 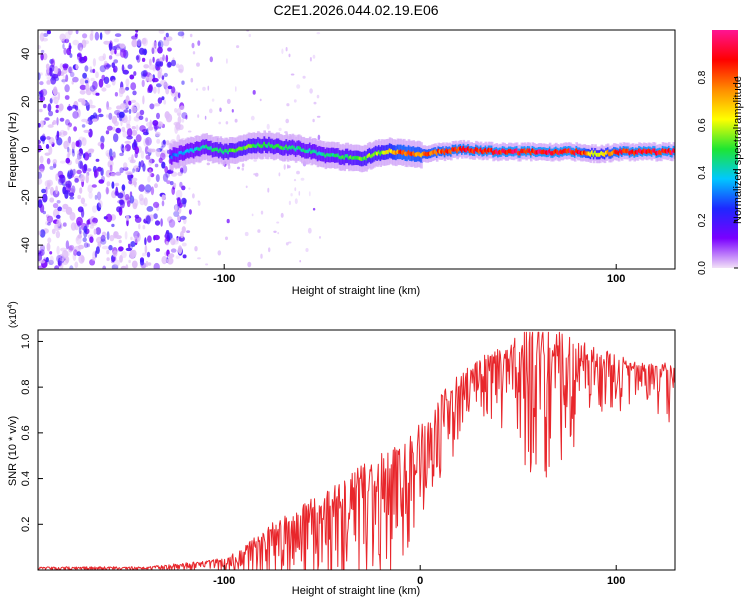 What do you see at coordinates (355, 10) in the screenshot?
I see `figure-title: C2E1.2026.044.02.19.E06` at bounding box center [355, 10].